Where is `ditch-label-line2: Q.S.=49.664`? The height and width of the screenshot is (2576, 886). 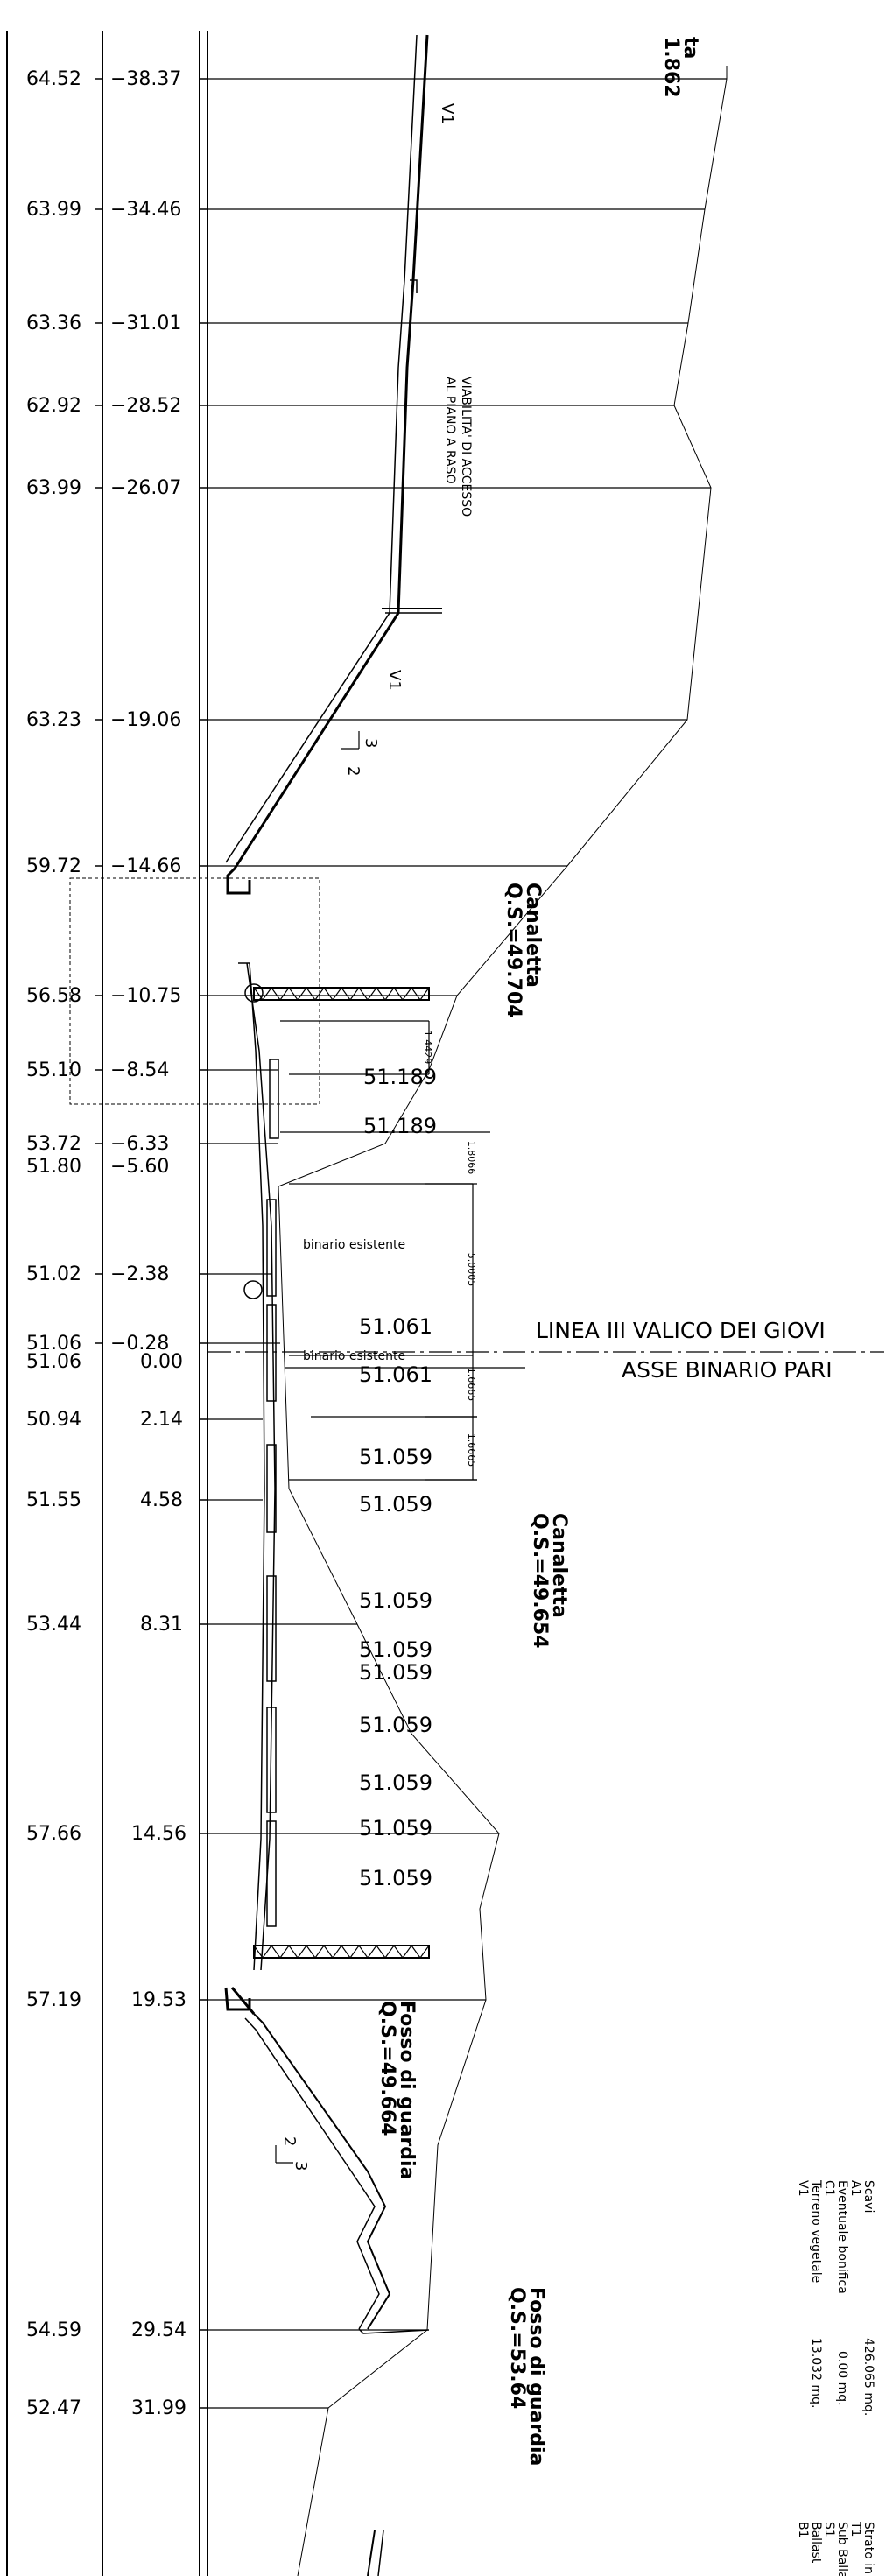
ditch-label-line2: Q.S.=49.664 is located at coordinates (387, 2068).